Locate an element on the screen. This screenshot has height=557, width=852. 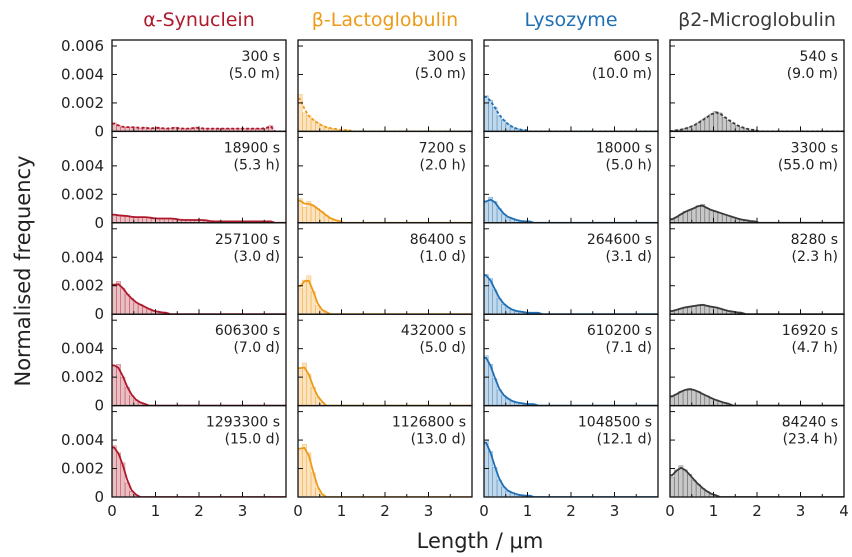
column-title: β2-Microglobulin is located at coordinates (757, 20).